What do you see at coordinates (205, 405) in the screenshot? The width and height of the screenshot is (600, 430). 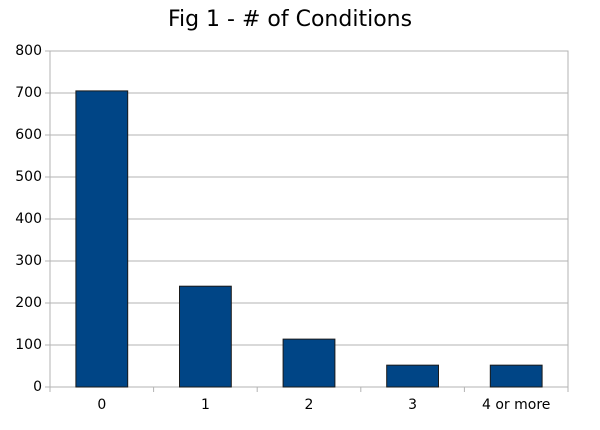 I see `x-tick-label: 1` at bounding box center [205, 405].